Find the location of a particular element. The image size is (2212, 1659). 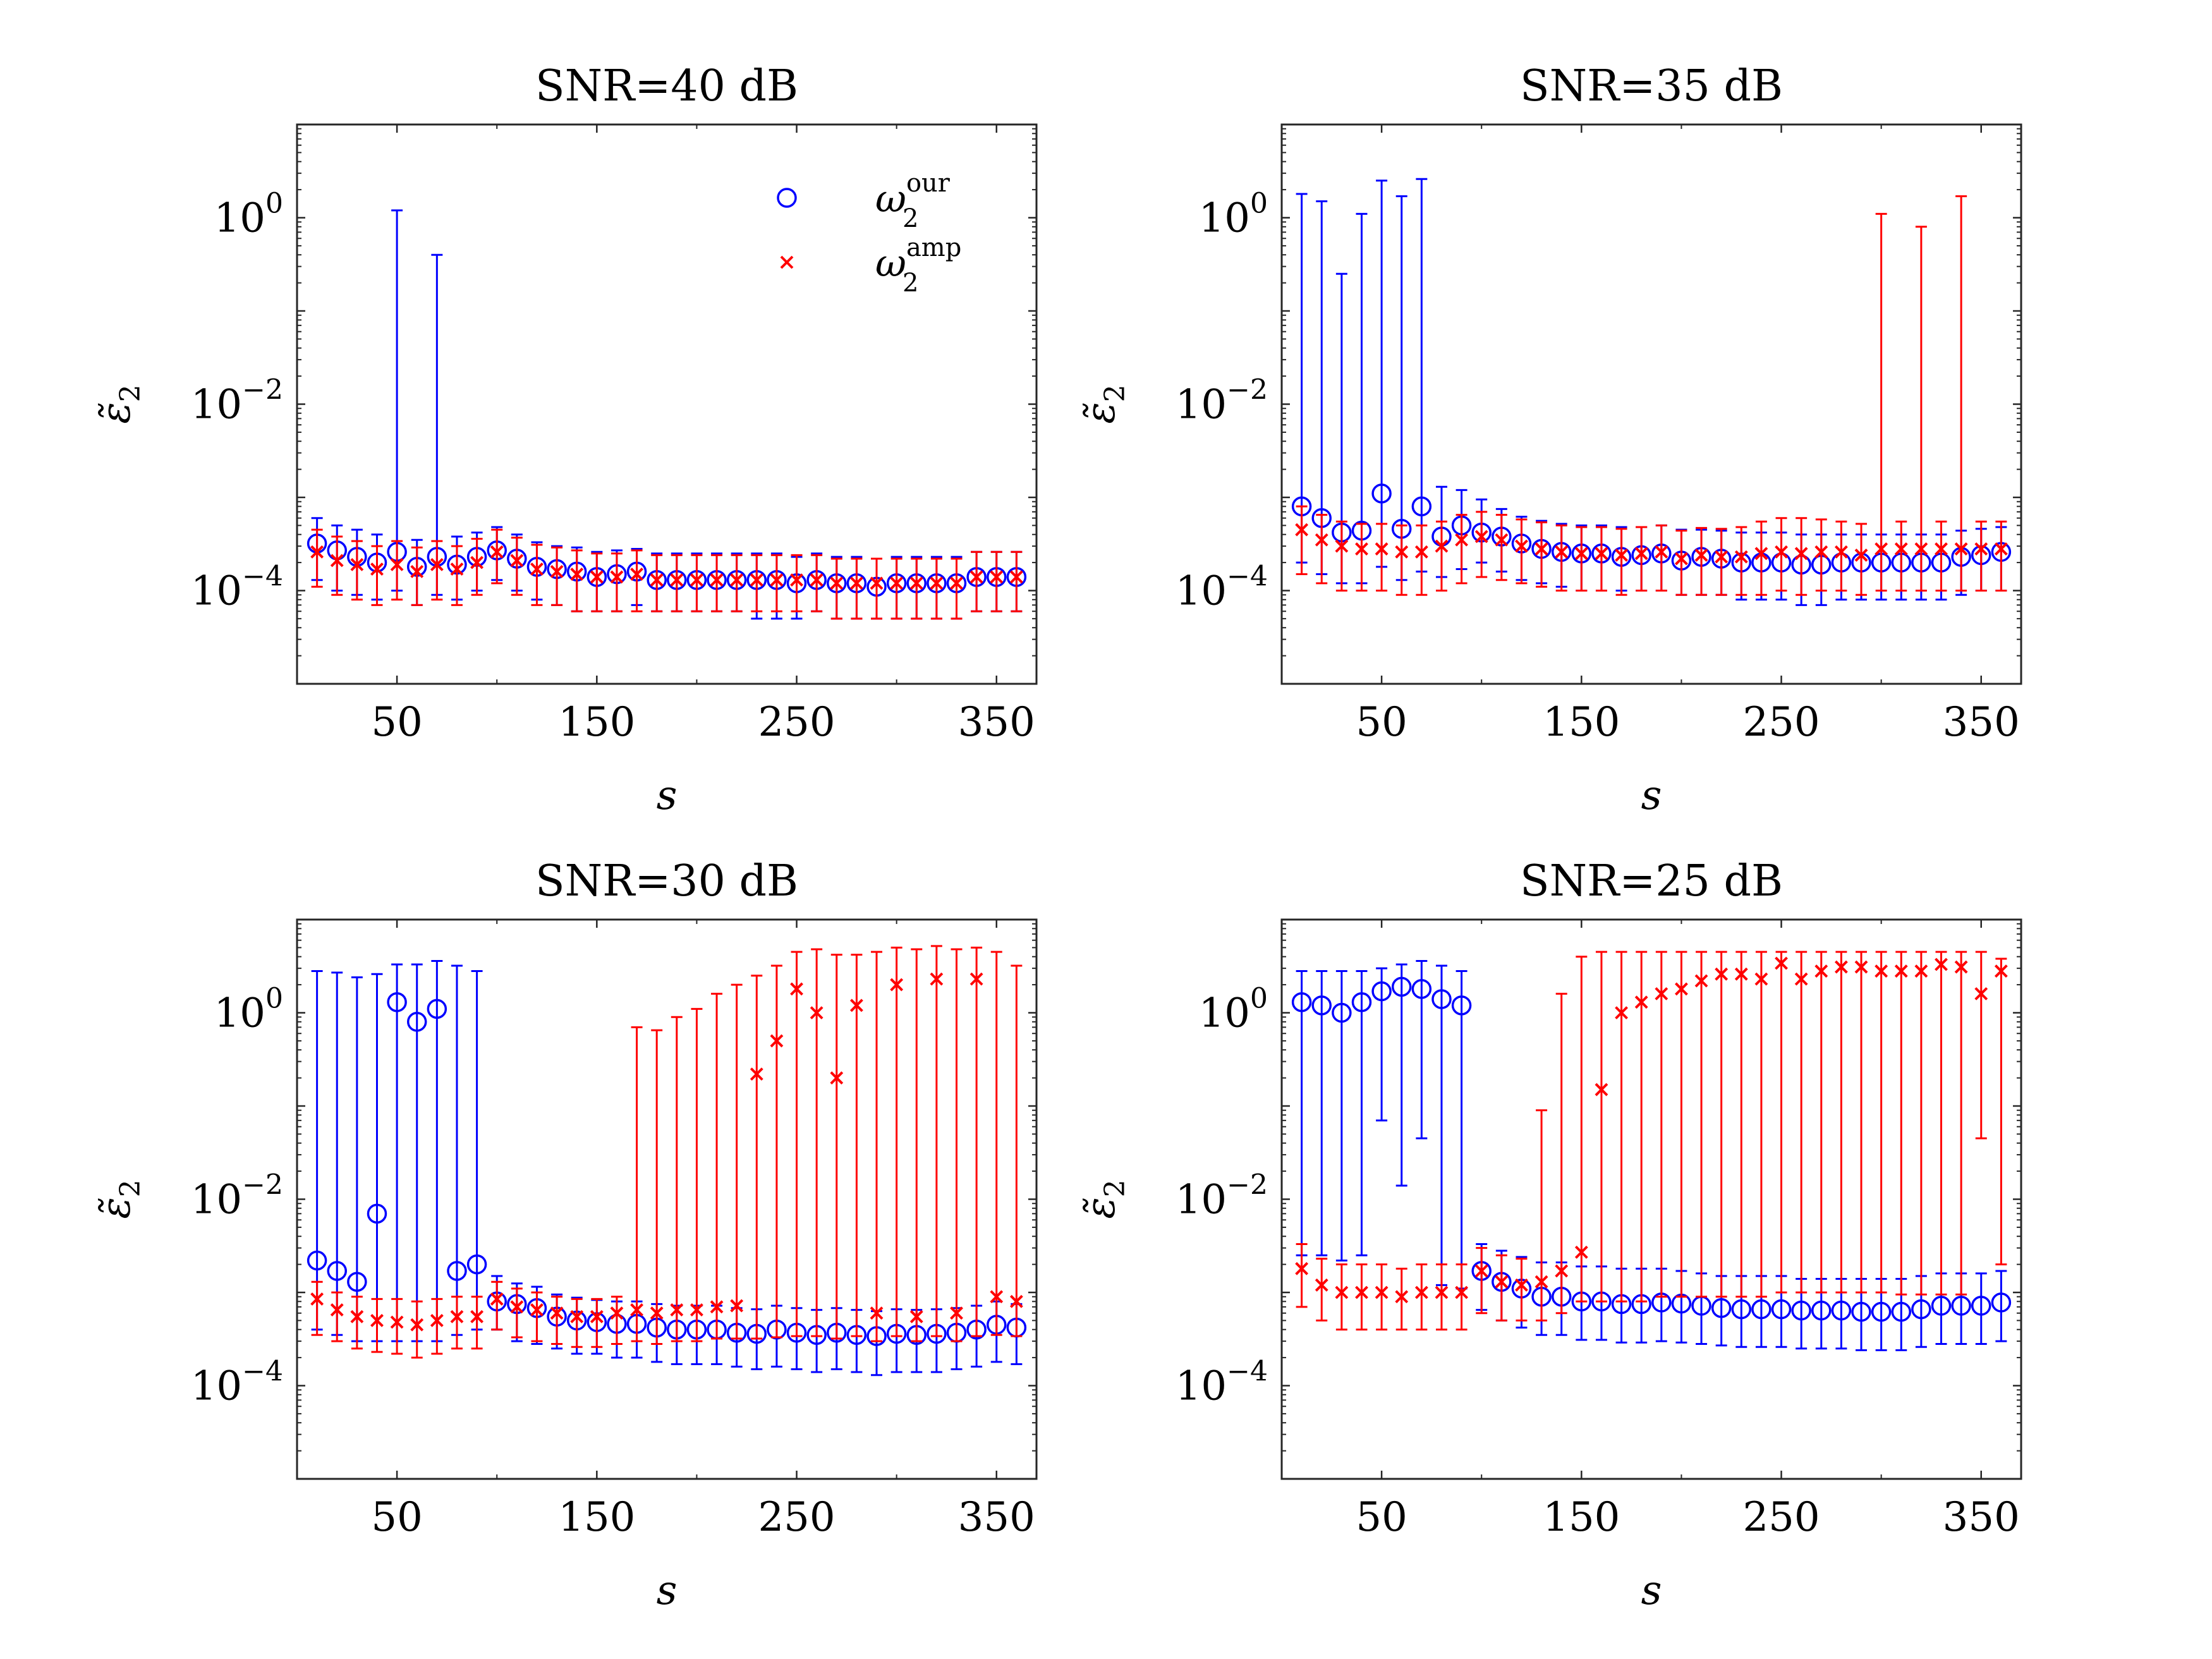

series-group is located at coordinates (667, 1160).